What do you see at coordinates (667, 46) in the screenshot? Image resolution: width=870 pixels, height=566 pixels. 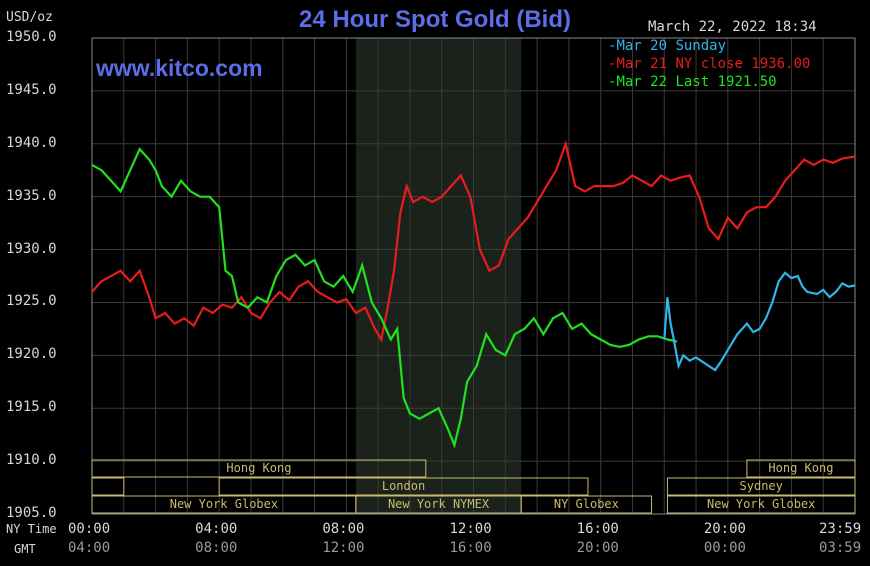 I see `legend-entry-mar20: -Mar 20 Sunday` at bounding box center [667, 46].